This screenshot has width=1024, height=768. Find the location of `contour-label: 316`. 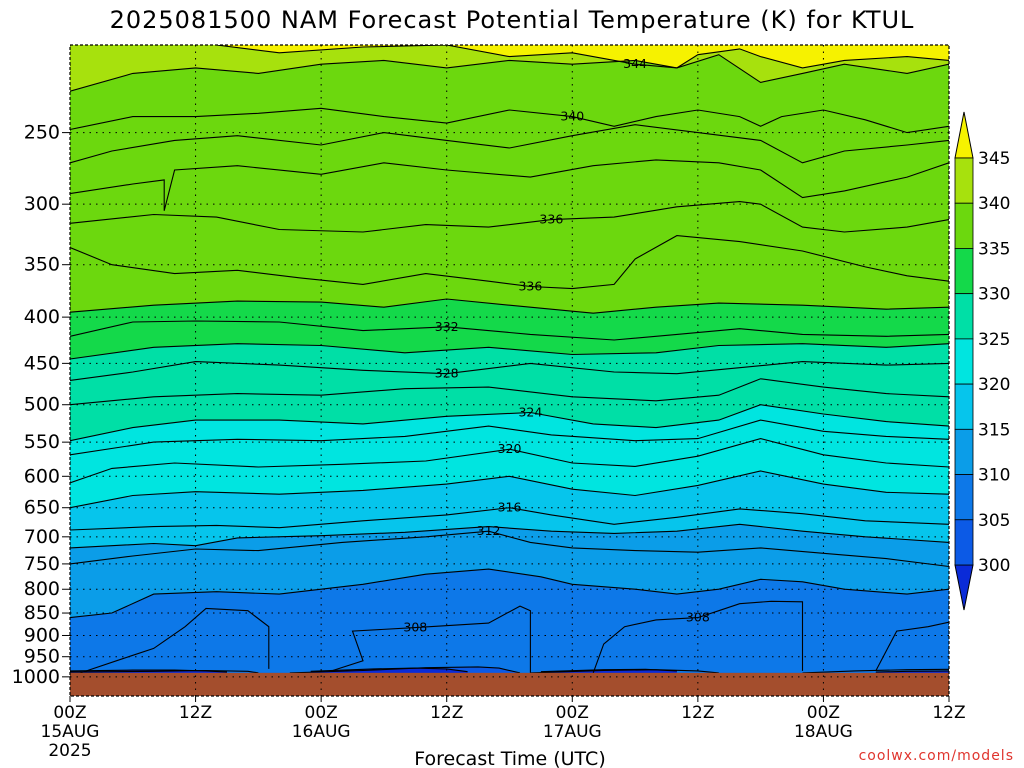

contour-label: 316 is located at coordinates (510, 507).